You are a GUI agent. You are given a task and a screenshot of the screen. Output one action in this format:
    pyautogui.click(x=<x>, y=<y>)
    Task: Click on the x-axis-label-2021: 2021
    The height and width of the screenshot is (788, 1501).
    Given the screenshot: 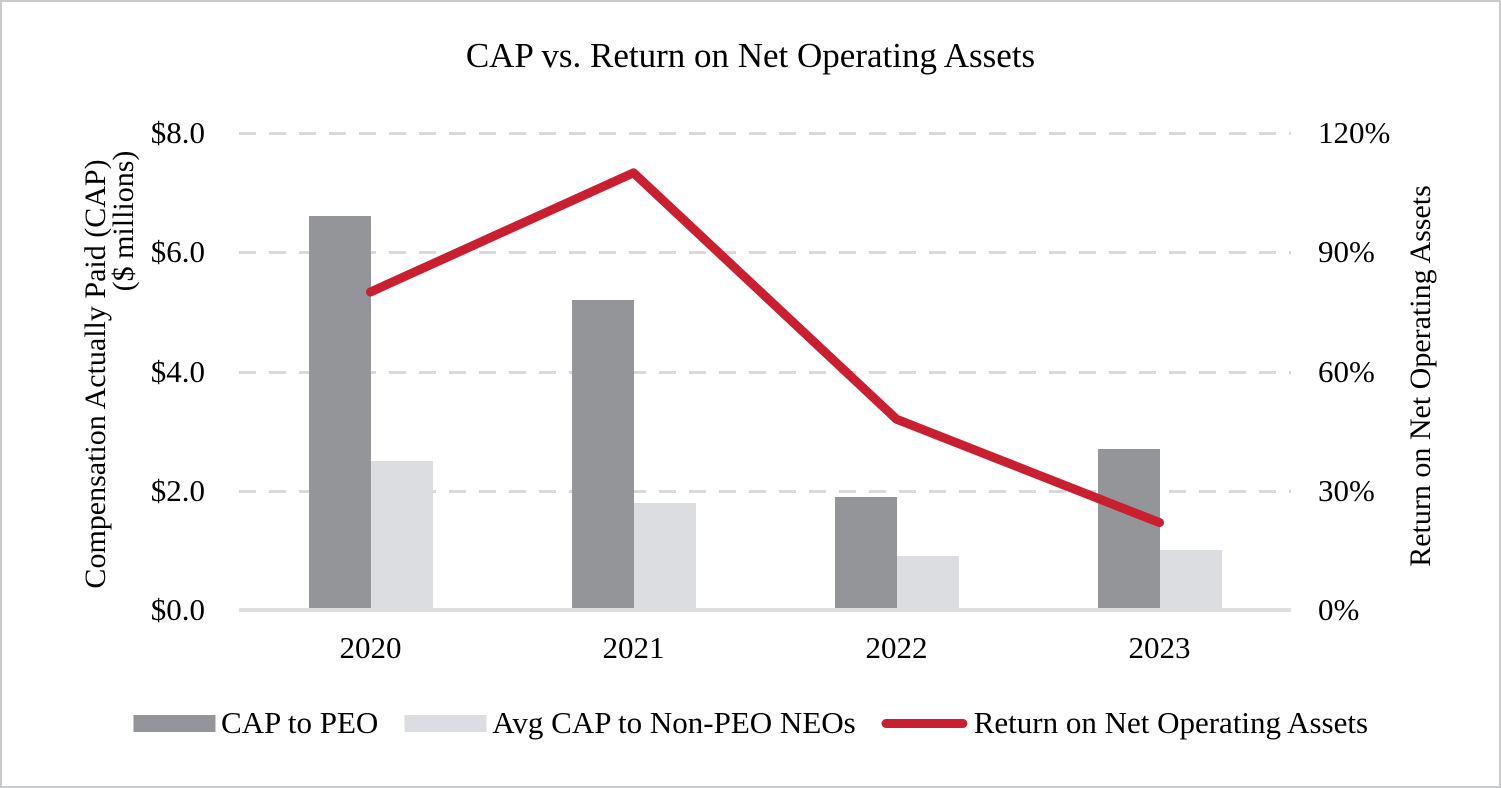 What is the action you would take?
    pyautogui.click(x=633, y=647)
    